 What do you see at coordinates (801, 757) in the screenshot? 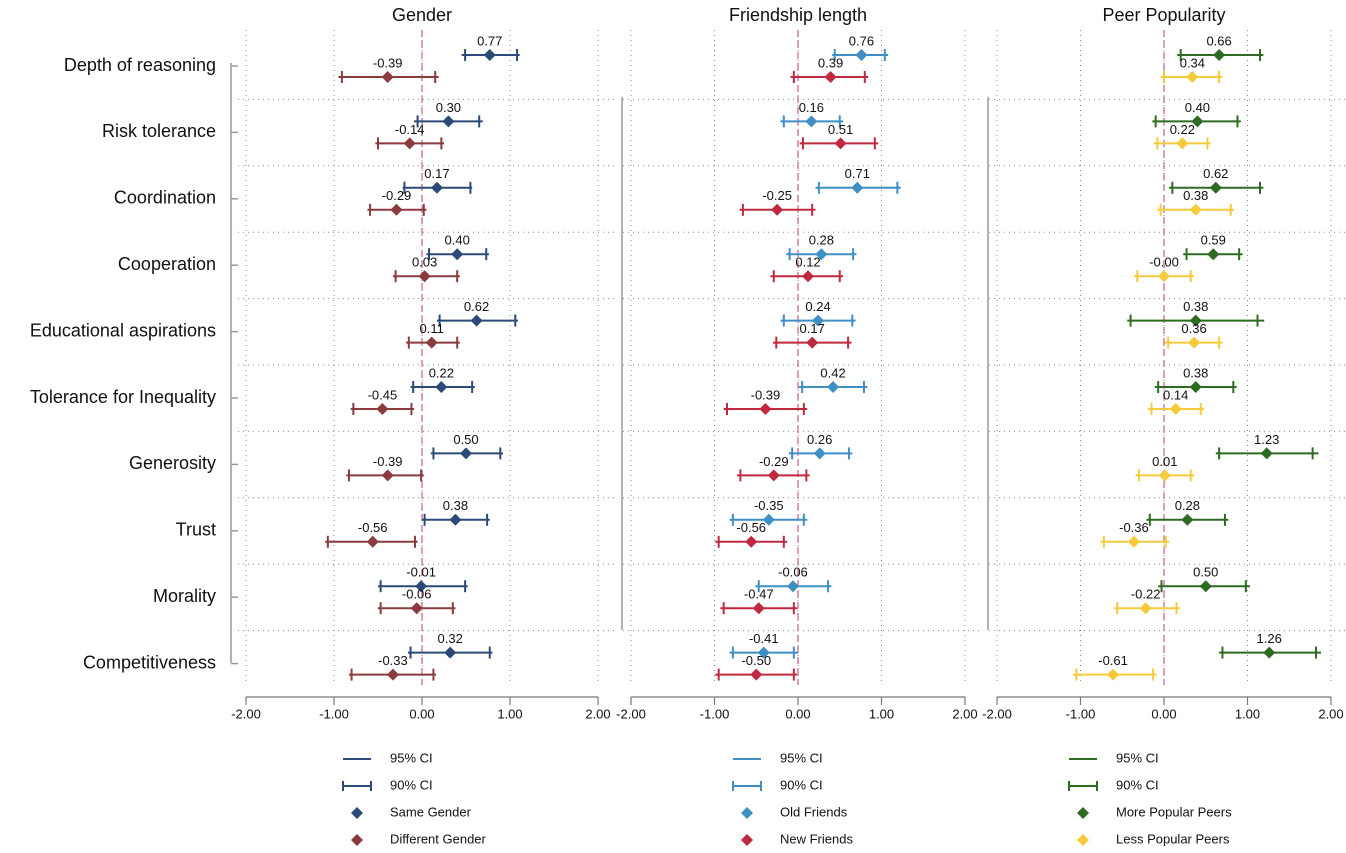
I see `legend-label: 95% CI` at bounding box center [801, 757].